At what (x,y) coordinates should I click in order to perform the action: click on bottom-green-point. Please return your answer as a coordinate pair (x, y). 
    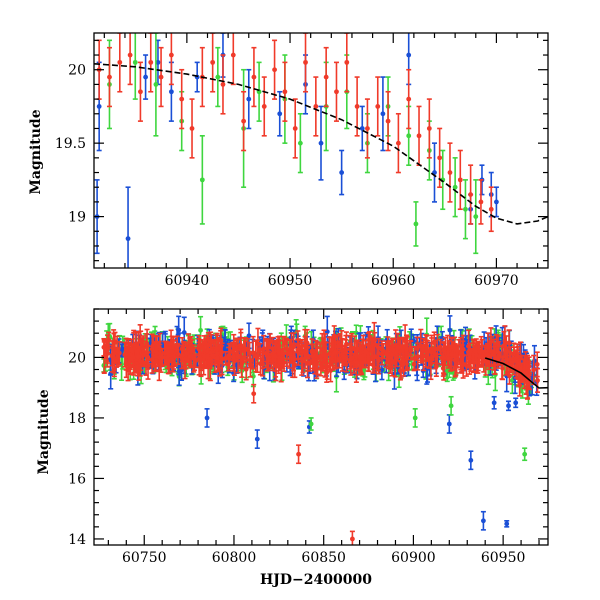
    Looking at the image, I should click on (415, 418).